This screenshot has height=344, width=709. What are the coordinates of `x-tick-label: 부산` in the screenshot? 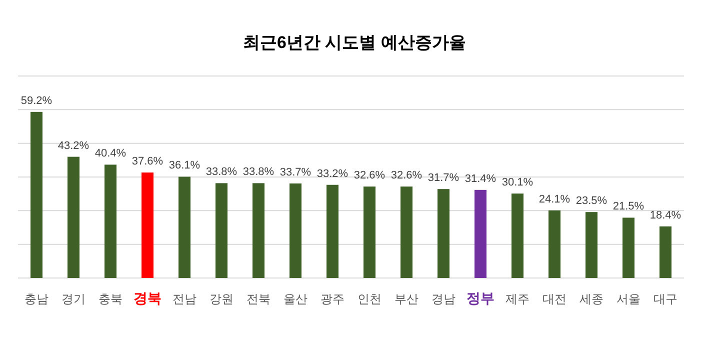 It's located at (406, 299).